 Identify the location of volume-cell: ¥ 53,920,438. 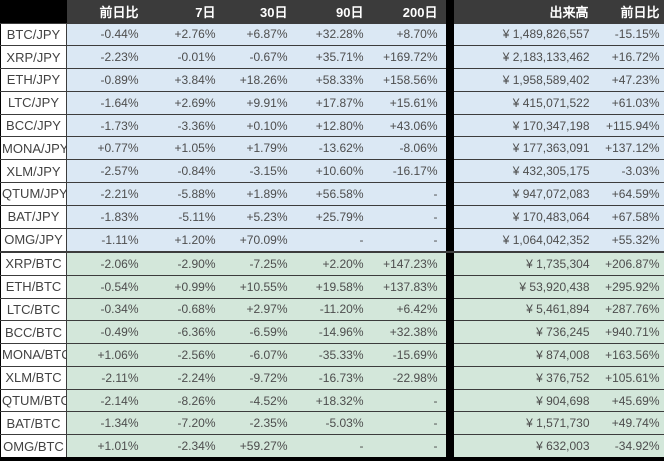
(525, 286).